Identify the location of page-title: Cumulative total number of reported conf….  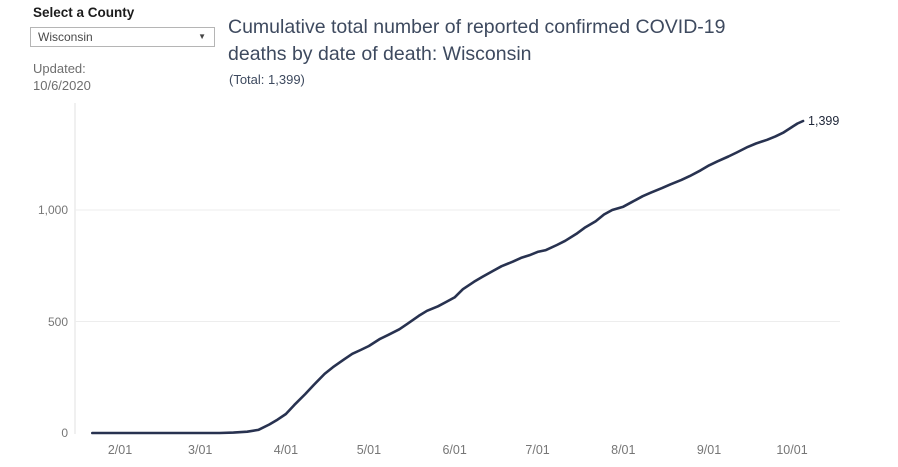
(477, 40).